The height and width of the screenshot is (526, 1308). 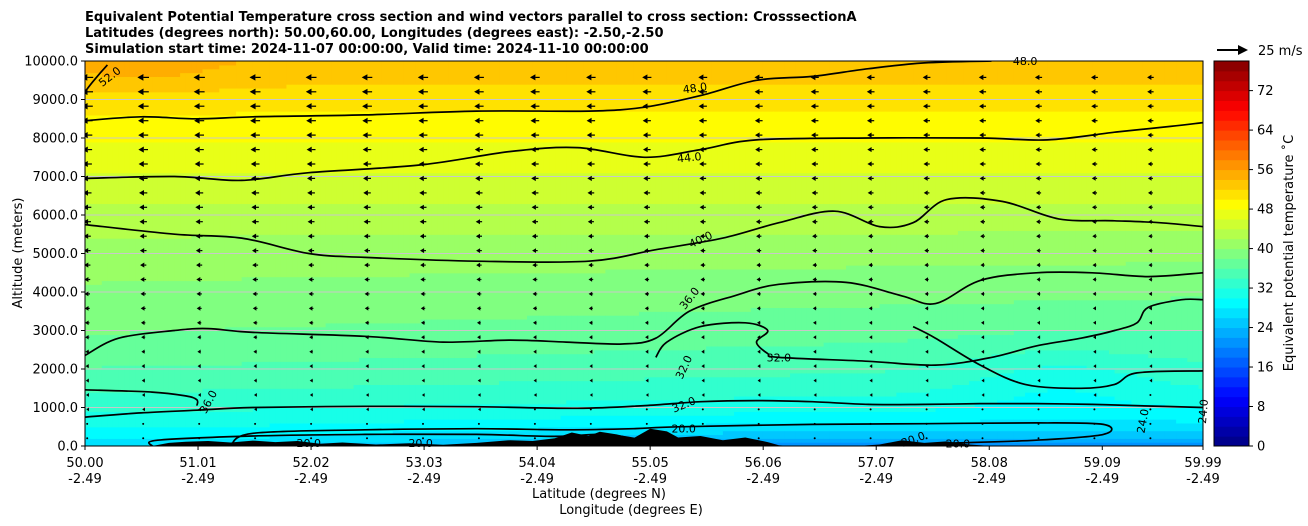 I want to click on colorbar-segment, so click(x=1231, y=303).